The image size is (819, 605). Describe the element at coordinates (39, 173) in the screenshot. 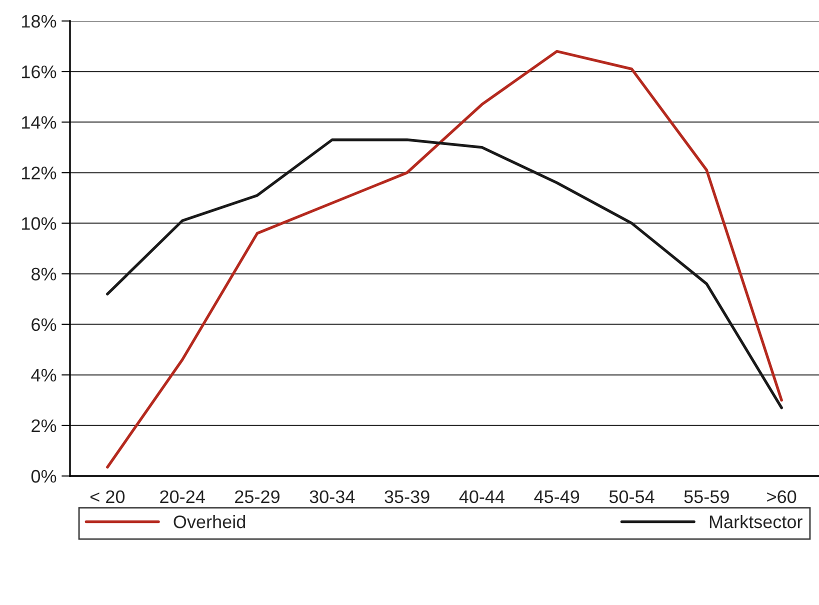

I see `y-tick-label: 12%` at that location.